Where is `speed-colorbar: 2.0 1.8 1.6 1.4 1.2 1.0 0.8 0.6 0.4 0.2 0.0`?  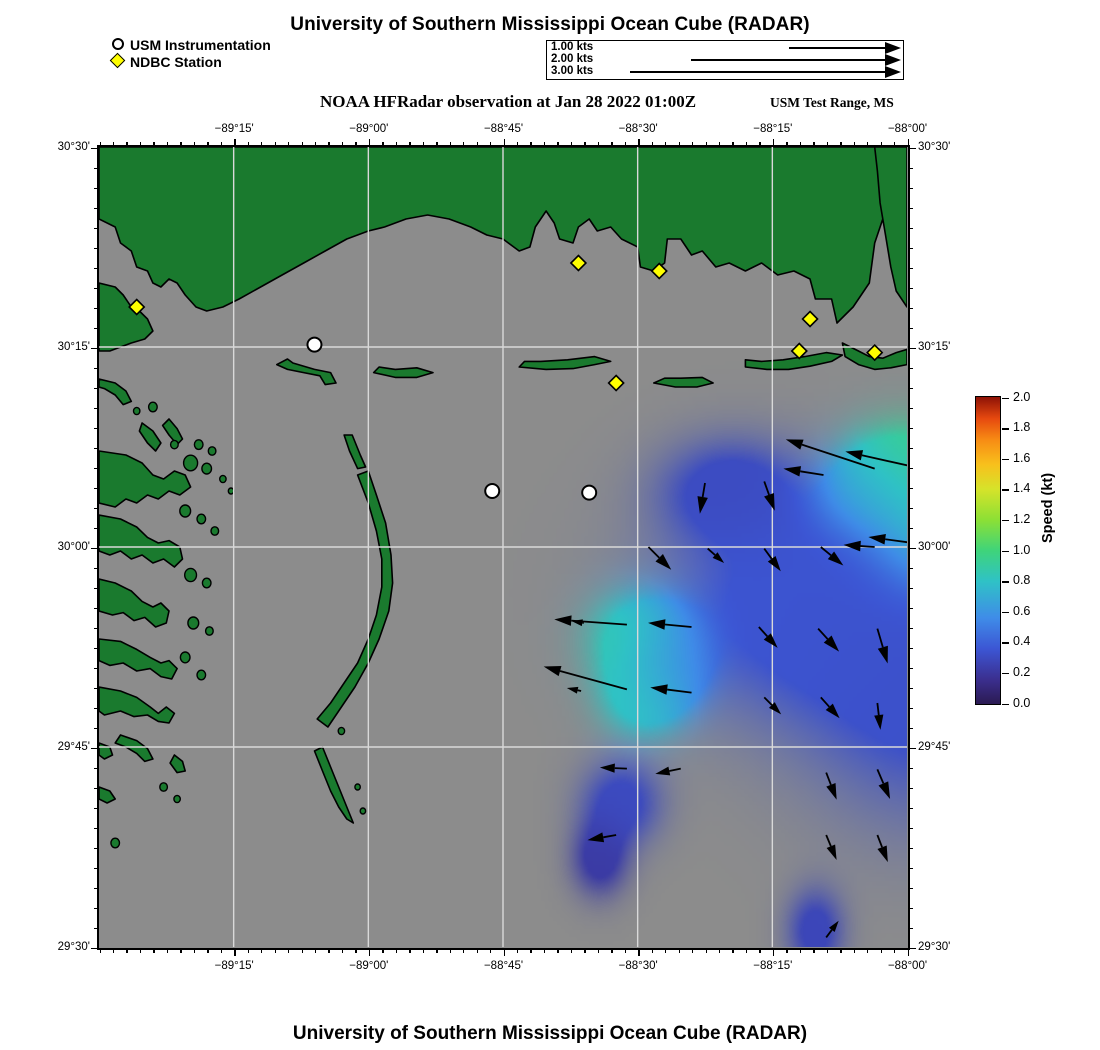
speed-colorbar: 2.0 1.8 1.6 1.4 1.2 1.0 0.8 0.6 0.4 0.2 0.0 is located at coordinates (1002, 549).